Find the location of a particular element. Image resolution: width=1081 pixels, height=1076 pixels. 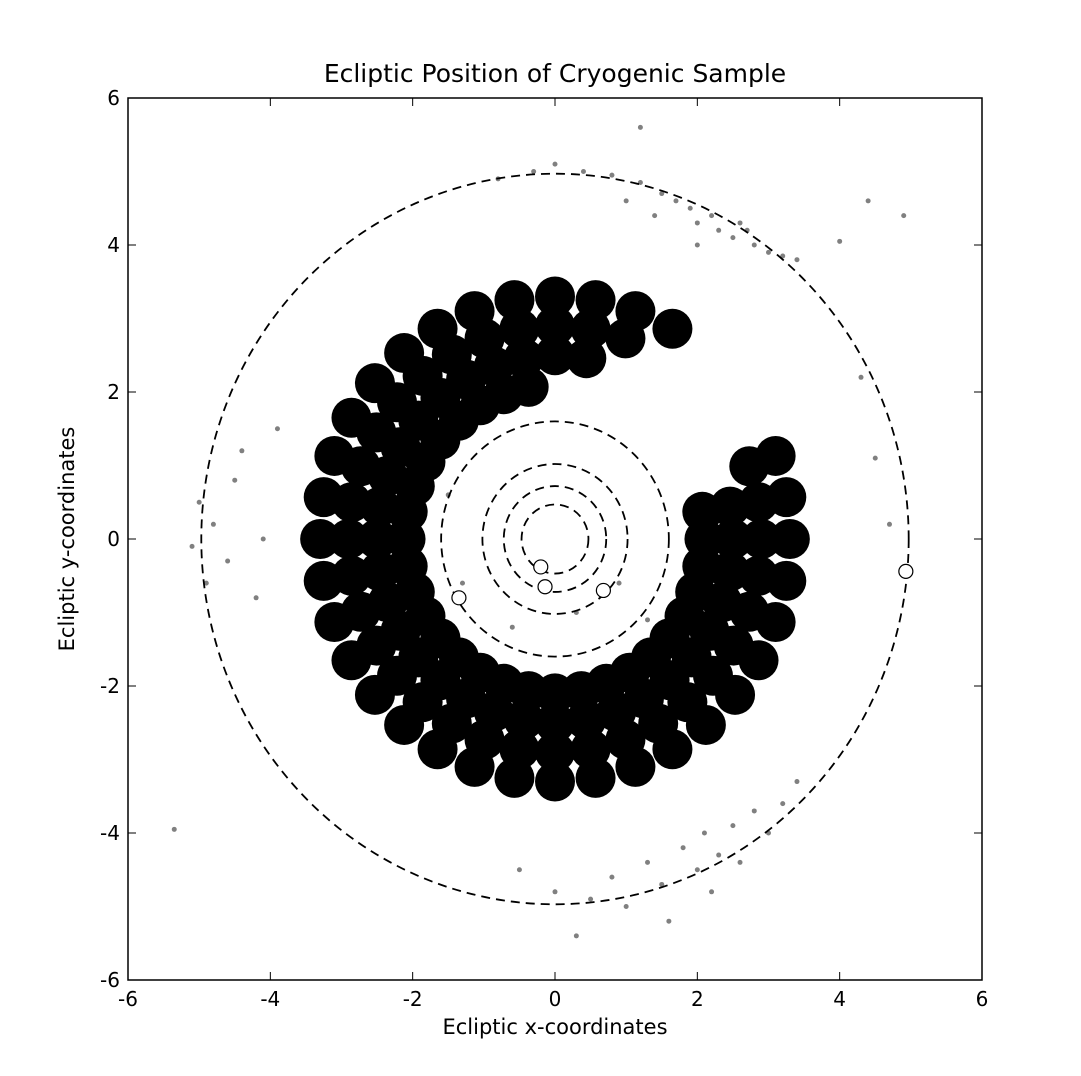

x-tick-label: -6 is located at coordinates (128, 999).